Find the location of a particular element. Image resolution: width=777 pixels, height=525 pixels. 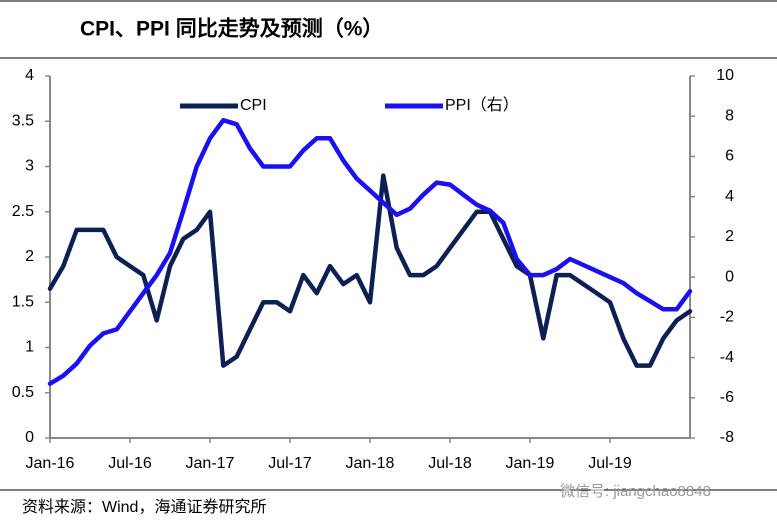

x-tick-label: Jan-18 is located at coordinates (370, 463).